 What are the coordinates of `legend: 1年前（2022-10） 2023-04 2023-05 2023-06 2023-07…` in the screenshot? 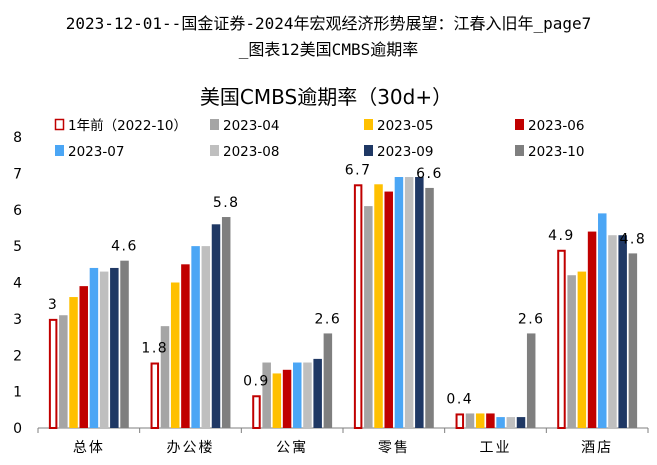 It's located at (319, 138).